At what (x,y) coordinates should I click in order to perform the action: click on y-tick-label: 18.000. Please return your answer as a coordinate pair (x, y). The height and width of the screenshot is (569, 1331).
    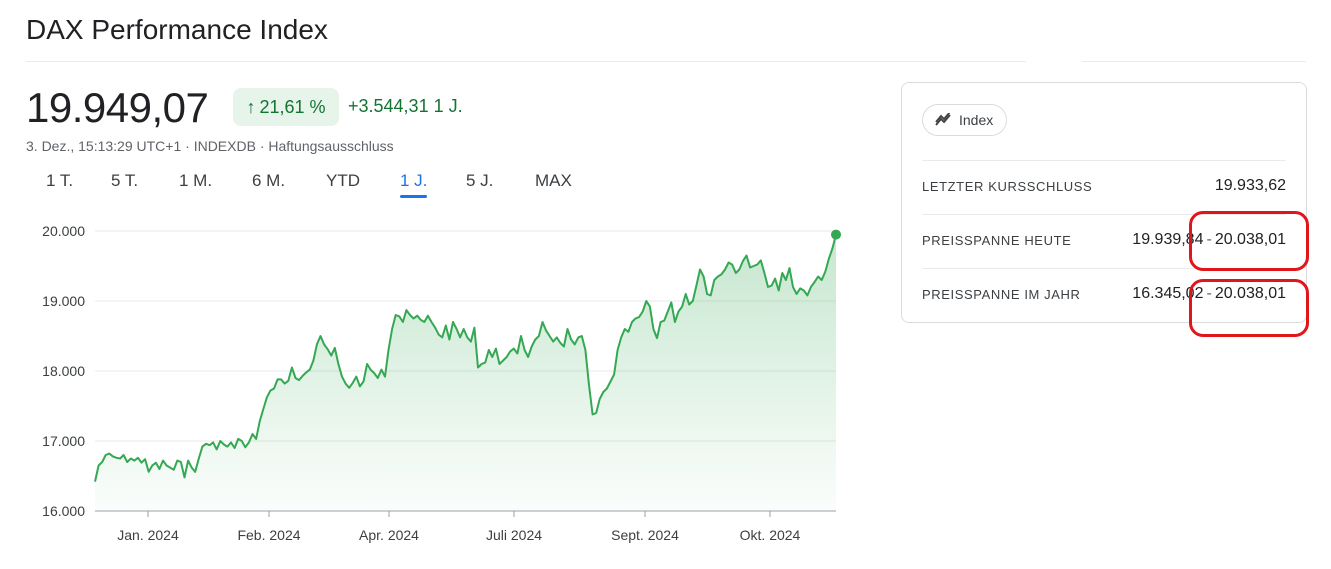
    Looking at the image, I should click on (63, 371).